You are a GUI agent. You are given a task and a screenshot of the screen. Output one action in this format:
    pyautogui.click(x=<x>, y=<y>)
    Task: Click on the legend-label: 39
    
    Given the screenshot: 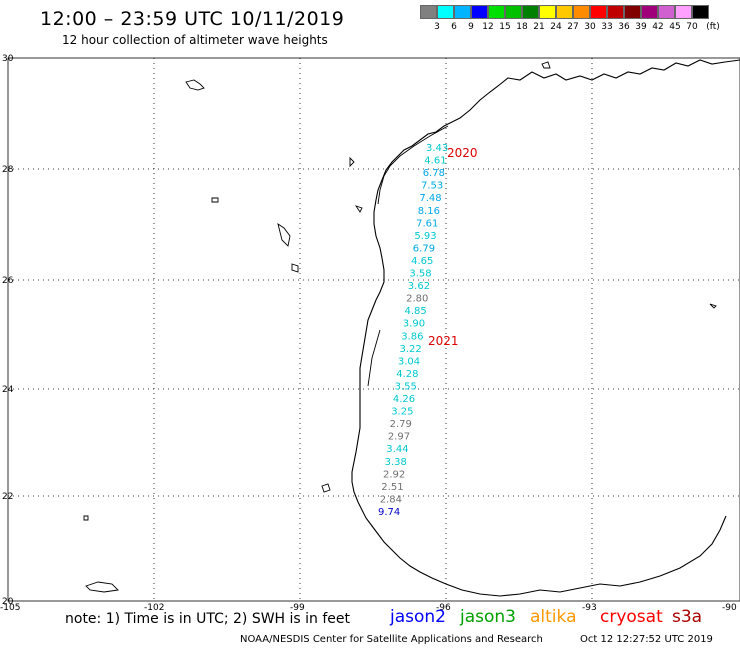 What is the action you would take?
    pyautogui.click(x=641, y=27)
    